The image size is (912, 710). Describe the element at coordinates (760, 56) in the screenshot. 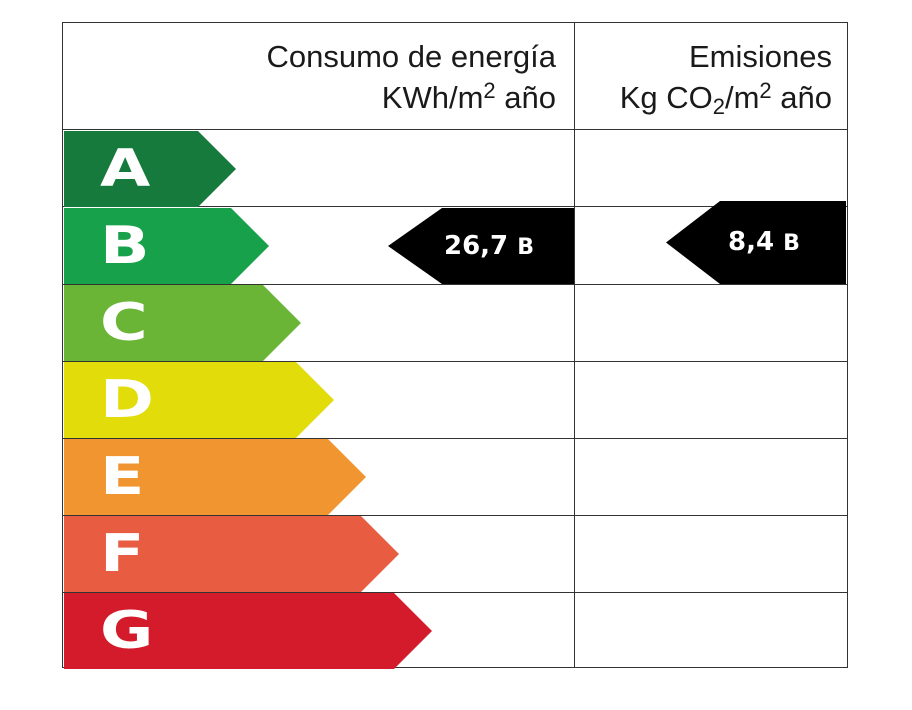

I see `emissions-header-title: Emisiones` at that location.